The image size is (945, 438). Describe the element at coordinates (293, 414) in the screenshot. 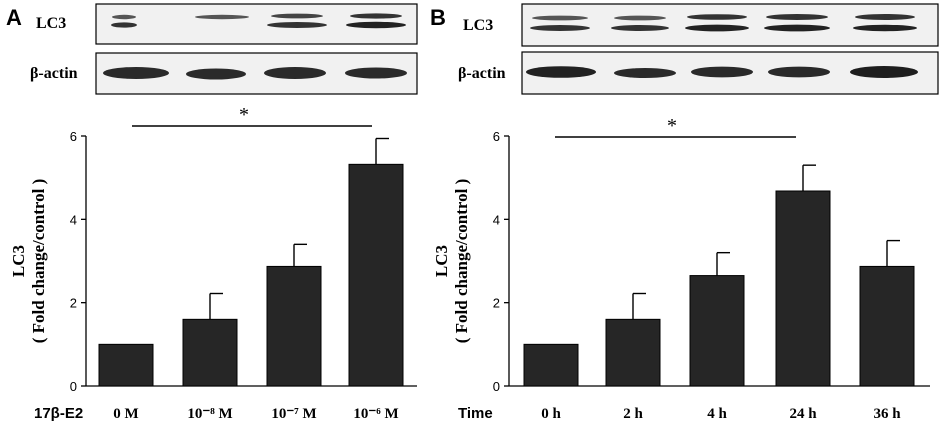

I see `x-tick-label: 10⁻⁷ M` at that location.